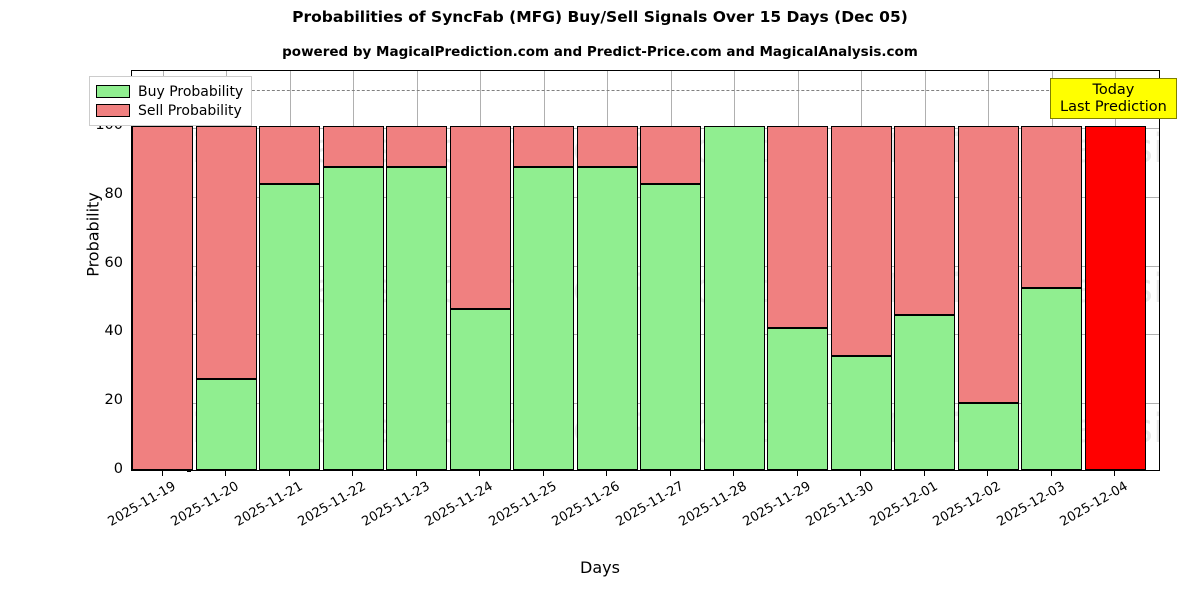 Image resolution: width=1200 pixels, height=600 pixels. Describe the element at coordinates (113, 193) in the screenshot. I see `y-tick-label: 80` at that location.